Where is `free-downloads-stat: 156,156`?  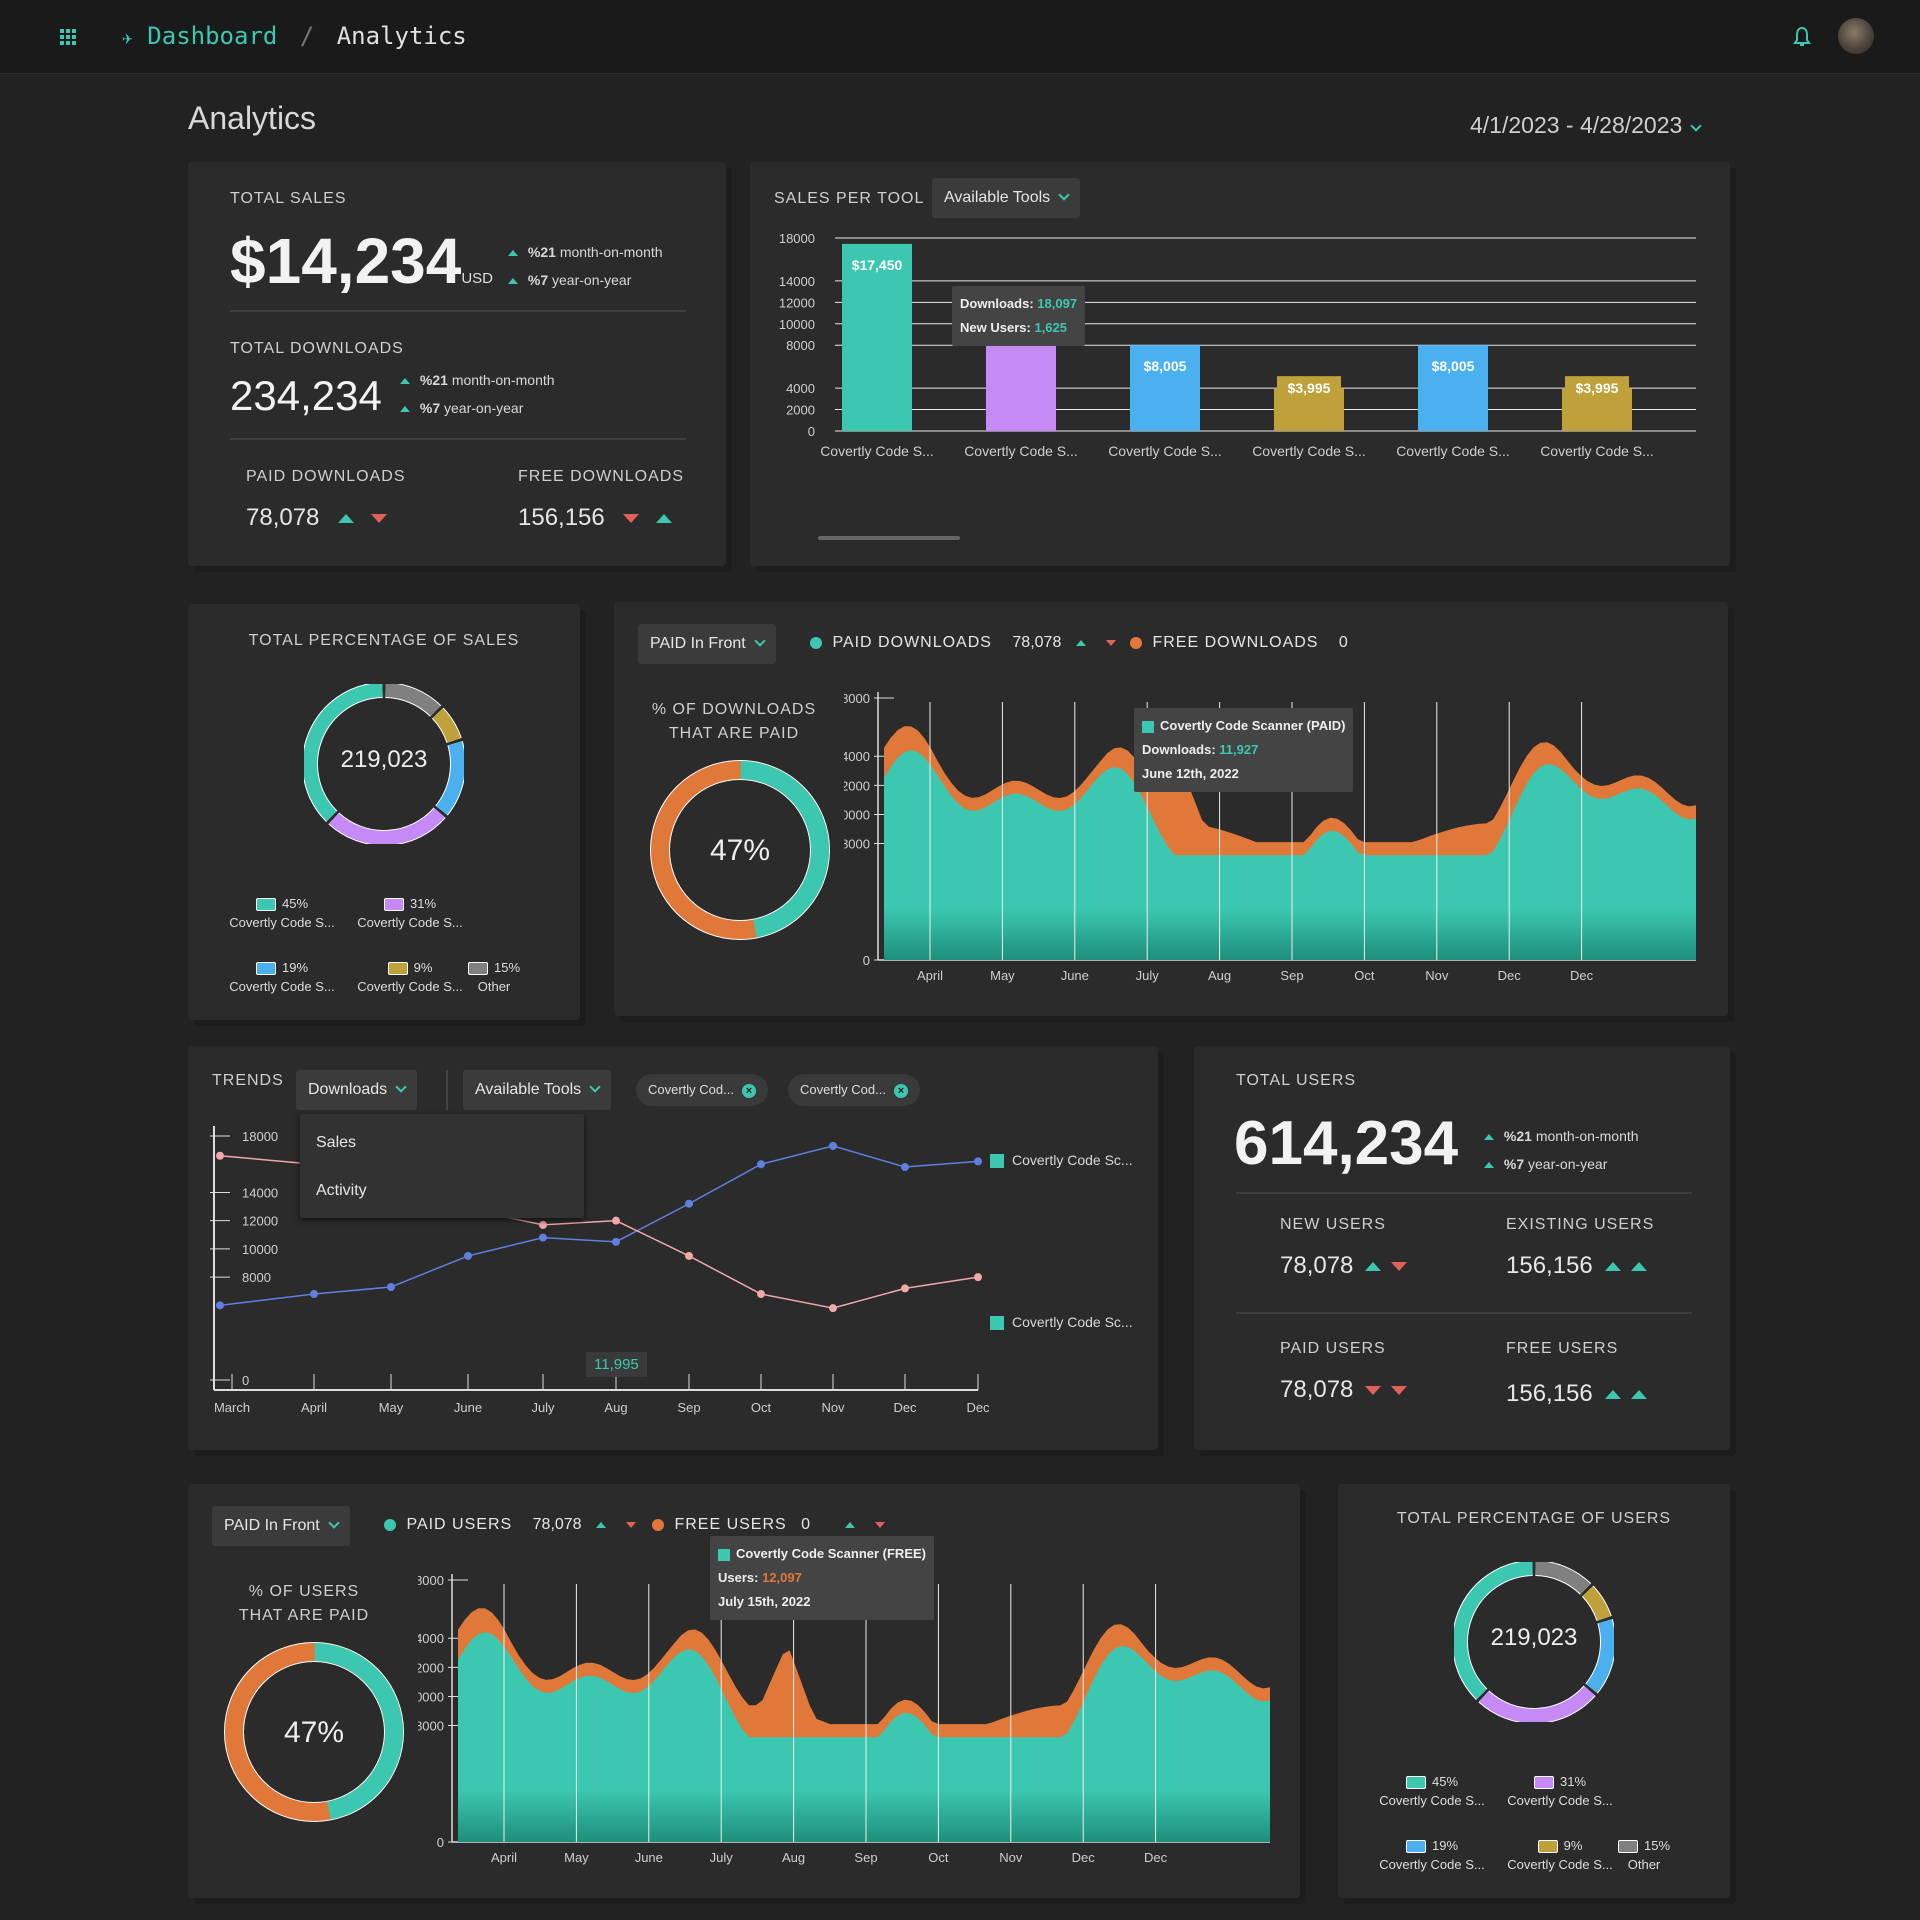 free-downloads-stat: 156,156 is located at coordinates (595, 518).